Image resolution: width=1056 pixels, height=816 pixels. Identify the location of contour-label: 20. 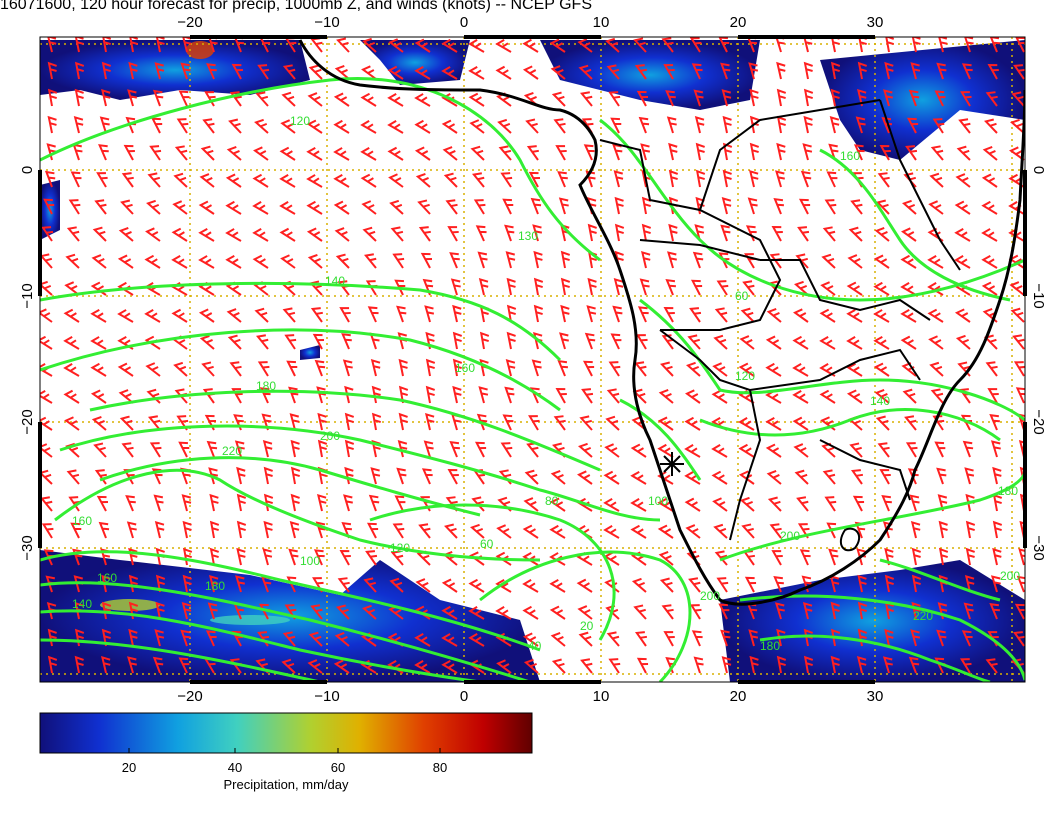
(587, 626).